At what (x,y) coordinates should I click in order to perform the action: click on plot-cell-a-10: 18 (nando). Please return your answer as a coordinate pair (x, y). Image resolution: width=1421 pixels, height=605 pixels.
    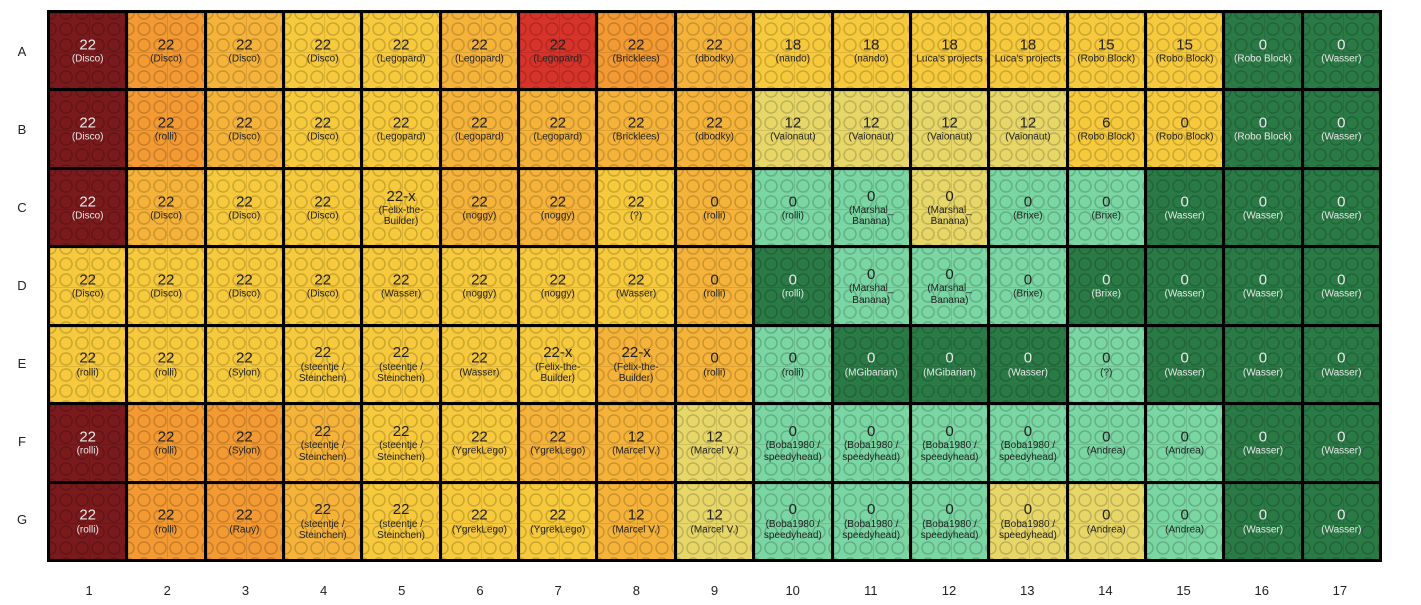
    Looking at the image, I should click on (793, 51).